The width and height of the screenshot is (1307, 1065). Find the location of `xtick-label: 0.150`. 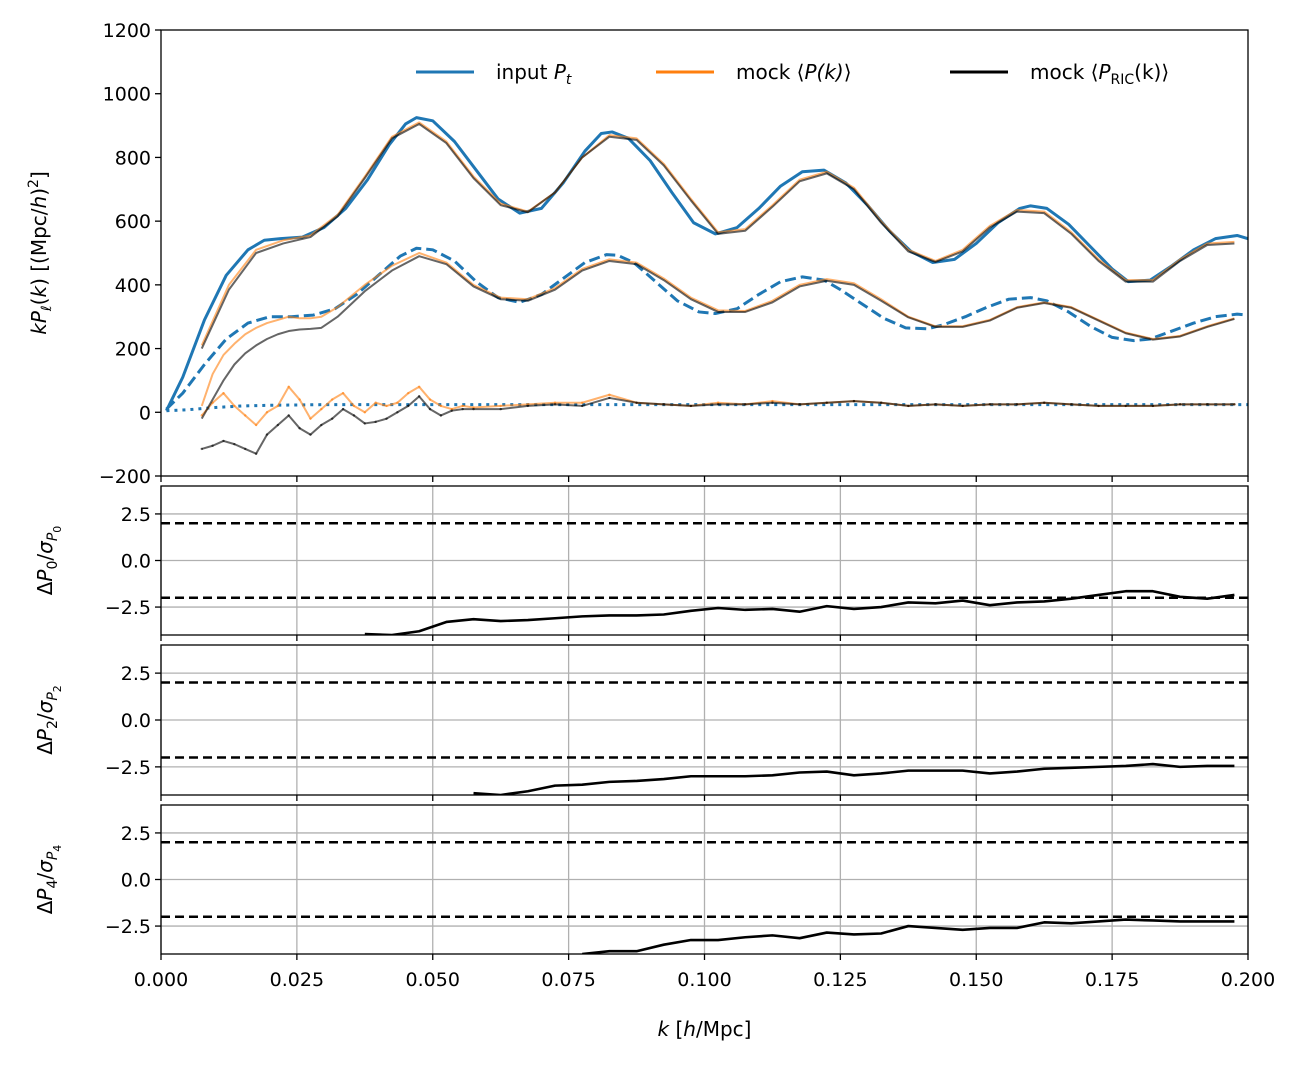

xtick-label: 0.150 is located at coordinates (976, 980).